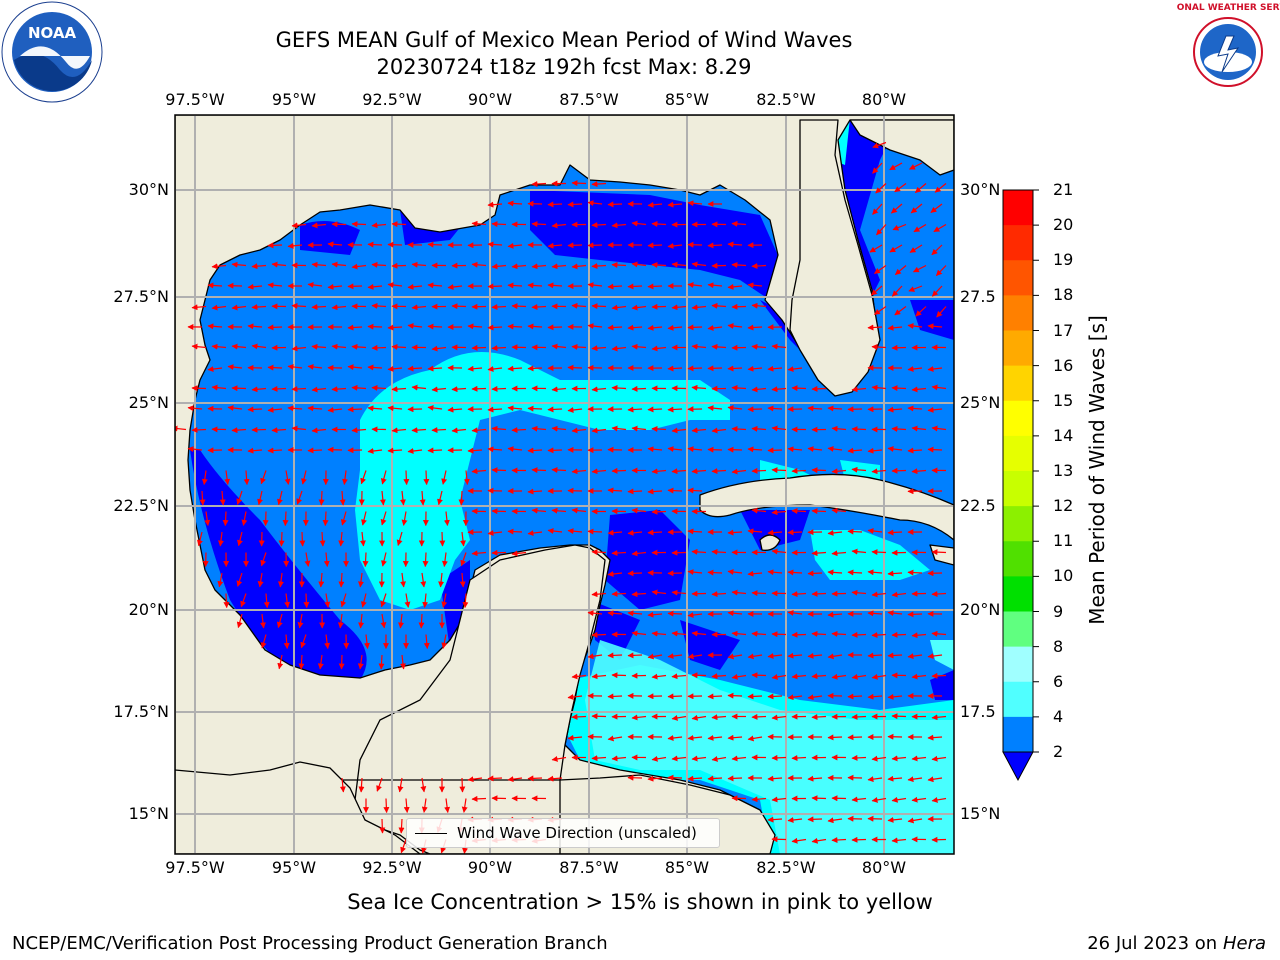 This screenshot has height=960, width=1280. I want to click on colorbar-title: Mean Period of Wind Waves [s], so click(1097, 470).